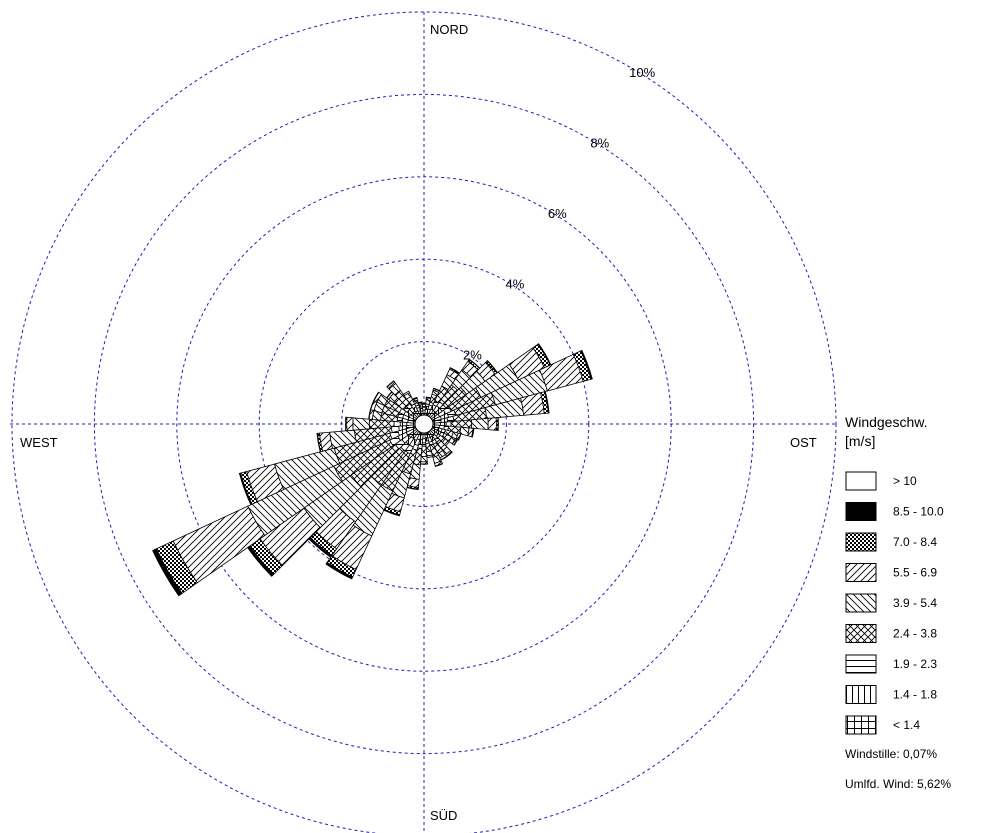 Image resolution: width=992 pixels, height=833 pixels. I want to click on wind-sectors, so click(372, 470).